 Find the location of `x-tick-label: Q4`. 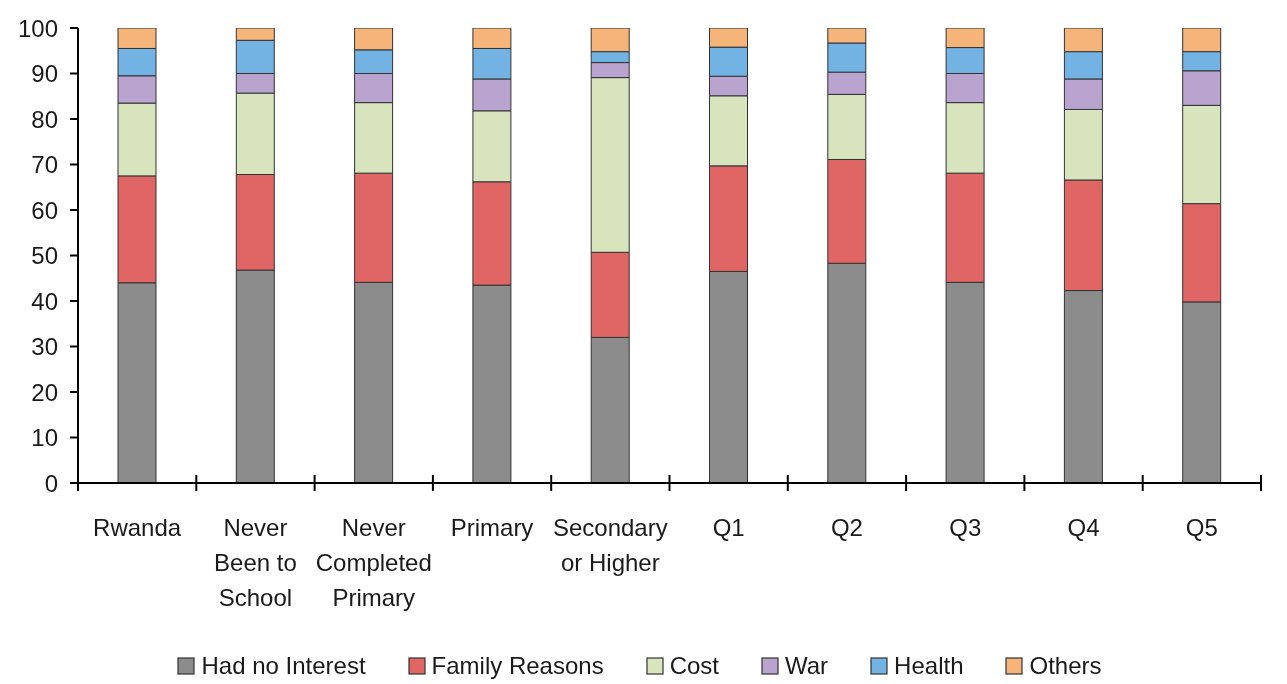

x-tick-label: Q4 is located at coordinates (1083, 528).